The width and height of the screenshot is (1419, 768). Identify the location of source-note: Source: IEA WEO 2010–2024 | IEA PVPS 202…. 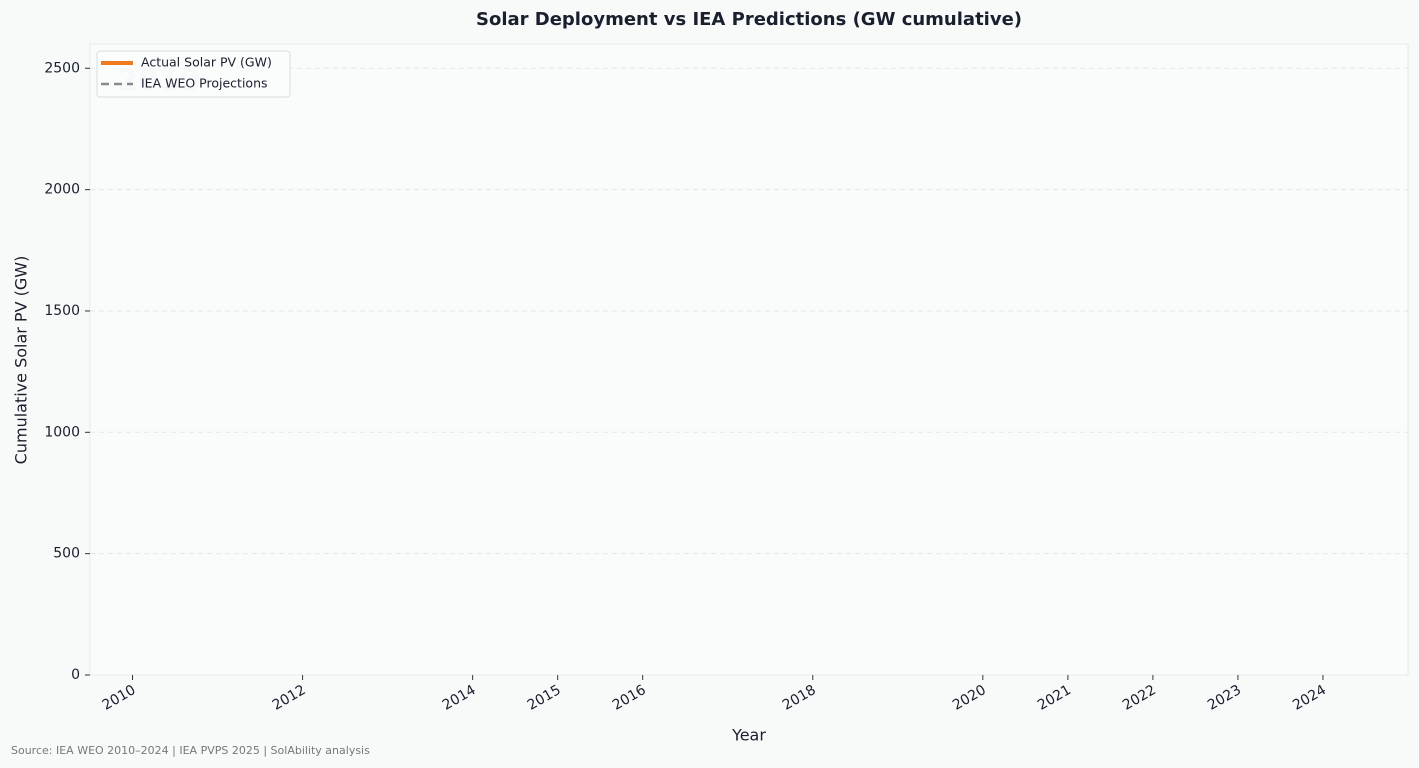
(190, 750).